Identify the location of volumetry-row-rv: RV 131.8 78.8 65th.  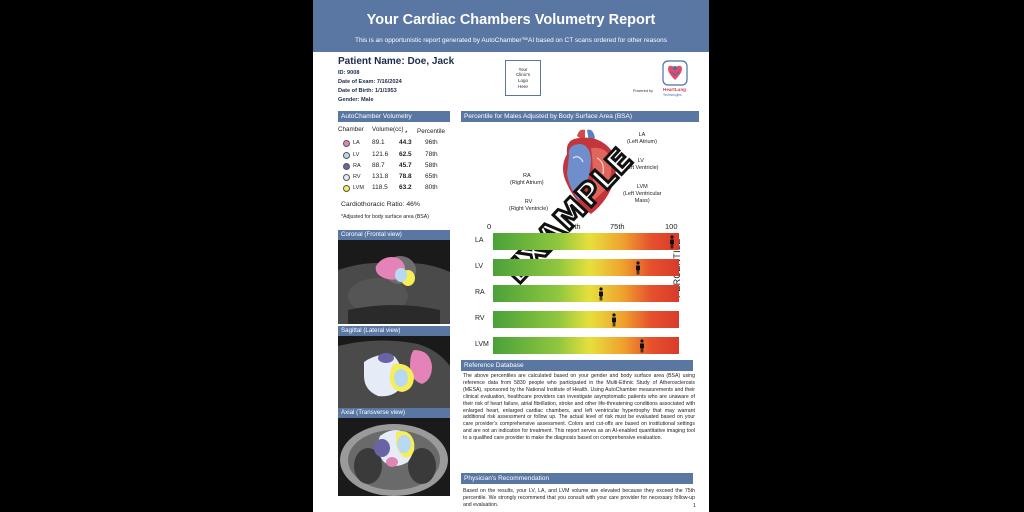
(401, 178).